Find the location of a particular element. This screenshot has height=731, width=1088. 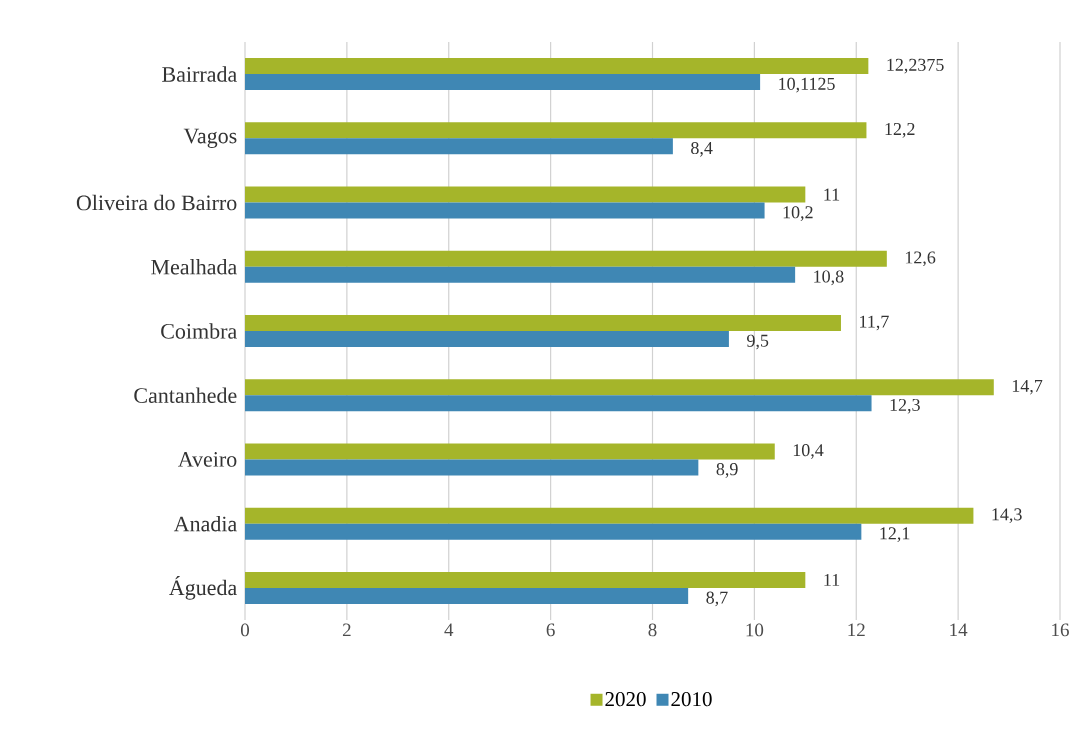

data-label: 10,4 is located at coordinates (808, 451).